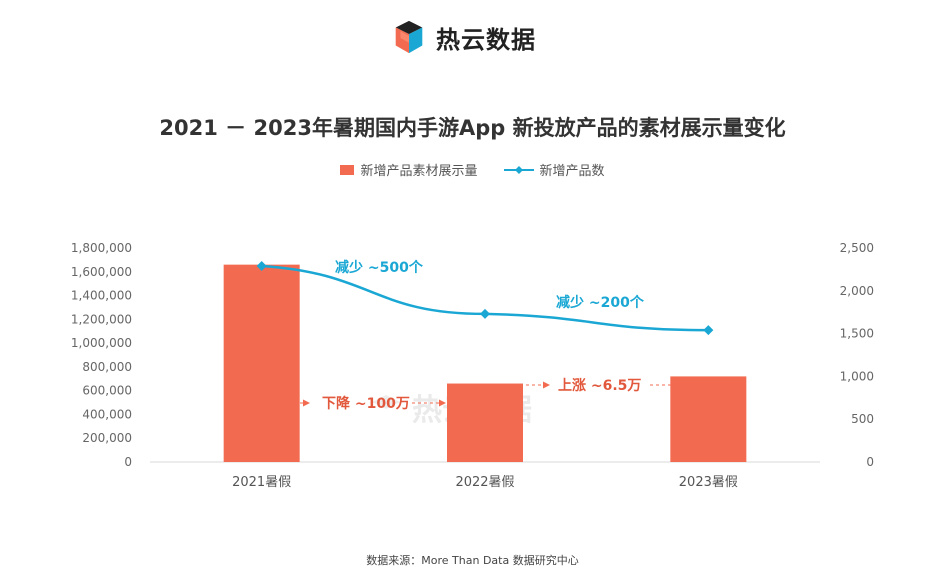 The width and height of the screenshot is (945, 587). I want to click on annotation-line-drop-1: 减少 ~500个, so click(379, 267).